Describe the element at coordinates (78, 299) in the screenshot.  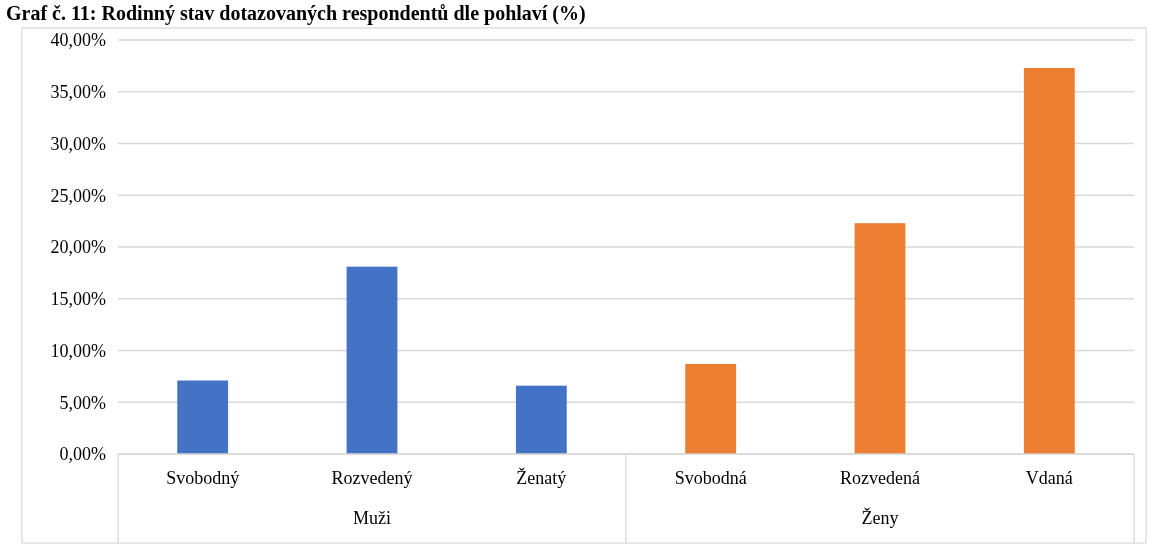
I see `y-tick-label: 15,00%` at that location.